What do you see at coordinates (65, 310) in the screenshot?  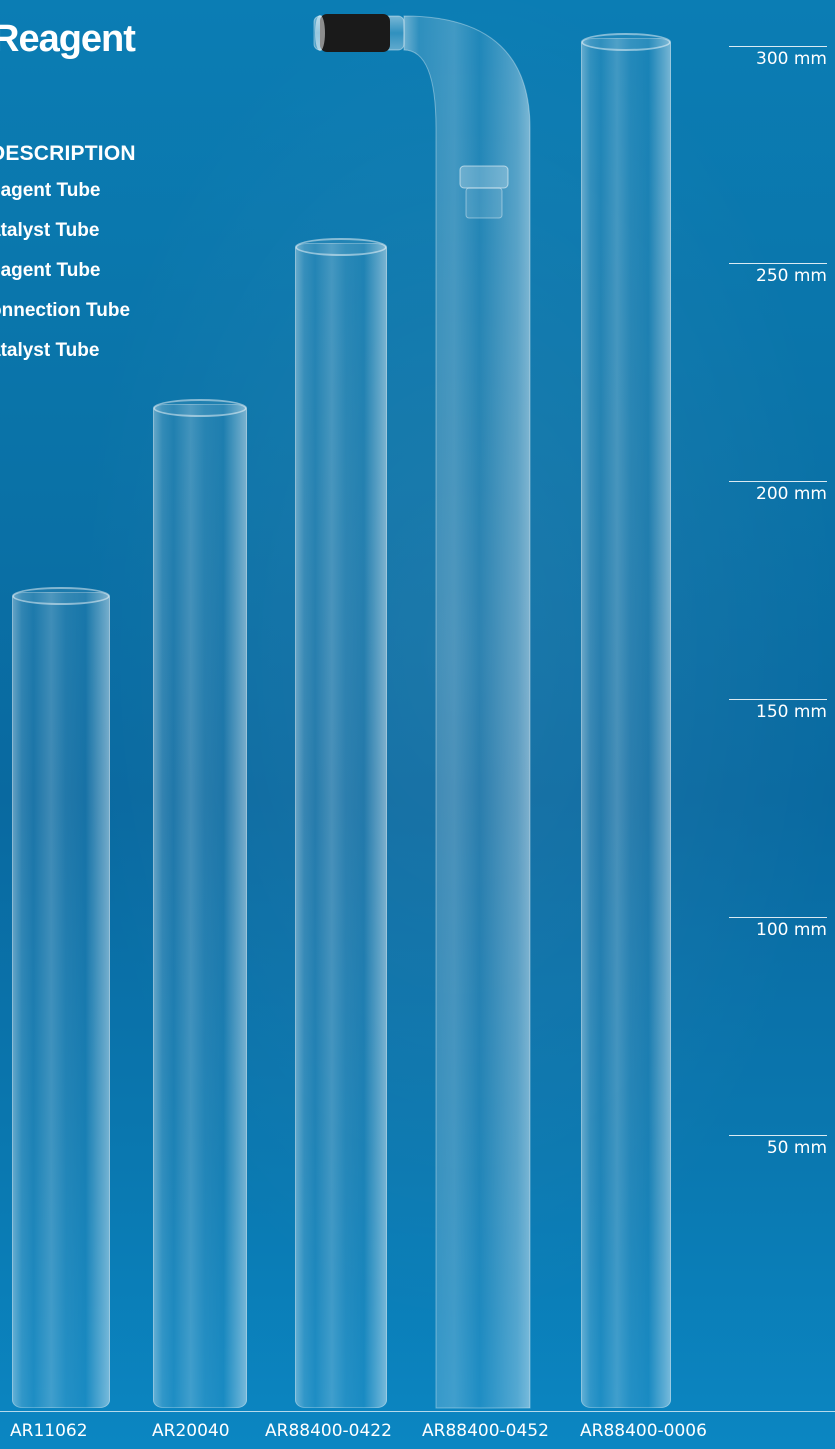 I see `description-item: onnection Tube` at bounding box center [65, 310].